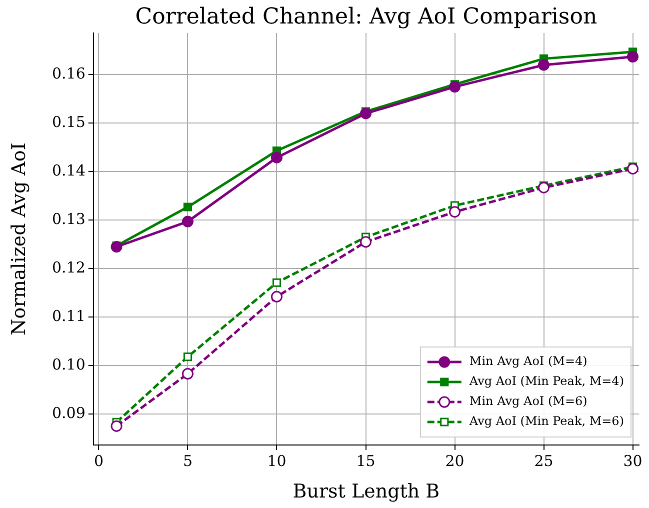  I want to click on legend-label: Min Avg AoI (M=4), so click(528, 361).